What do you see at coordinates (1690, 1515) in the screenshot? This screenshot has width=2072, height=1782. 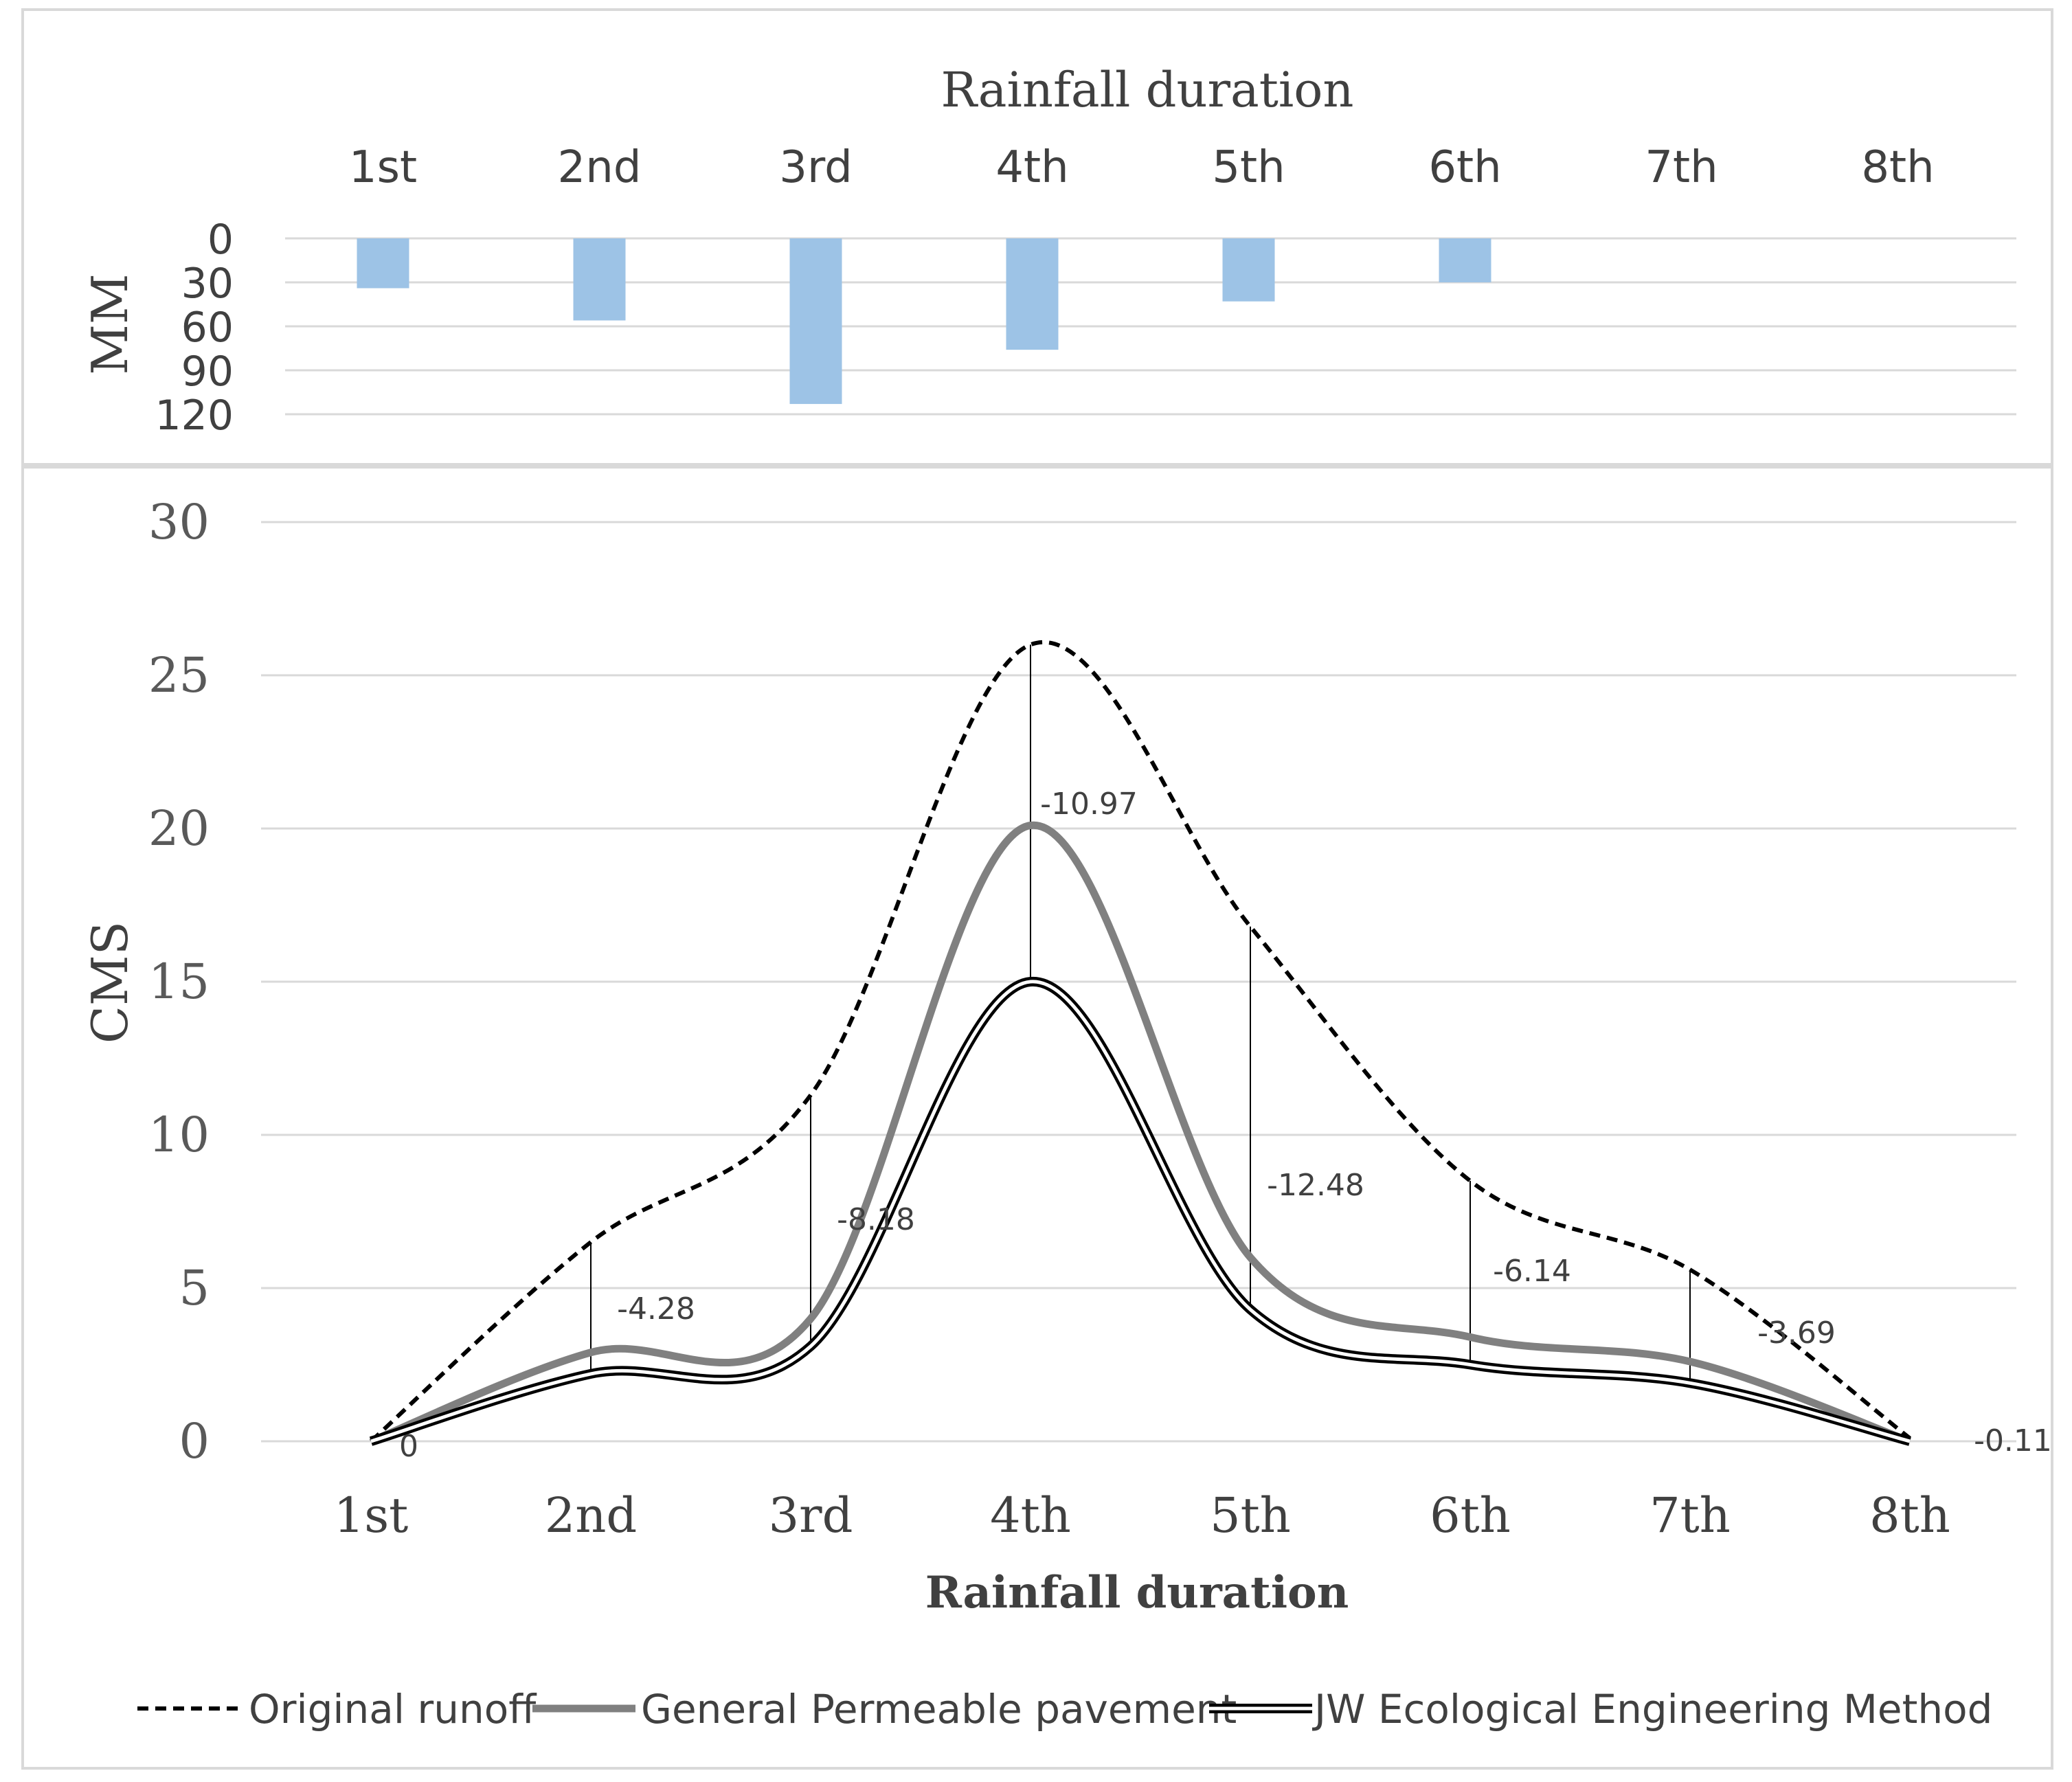 I see `line-x-tick-label: 7th` at bounding box center [1690, 1515].